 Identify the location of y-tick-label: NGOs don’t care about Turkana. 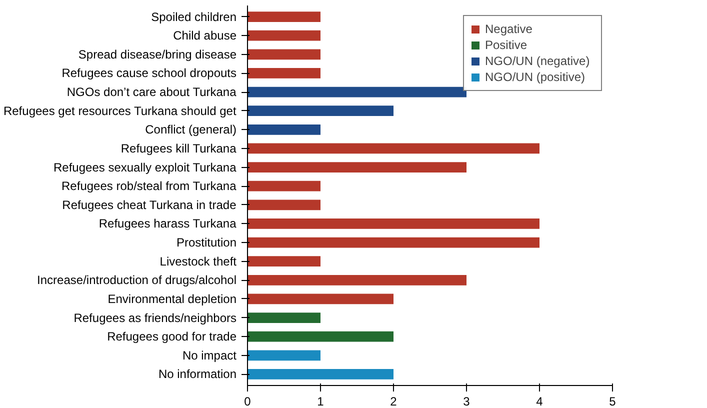
(151, 92).